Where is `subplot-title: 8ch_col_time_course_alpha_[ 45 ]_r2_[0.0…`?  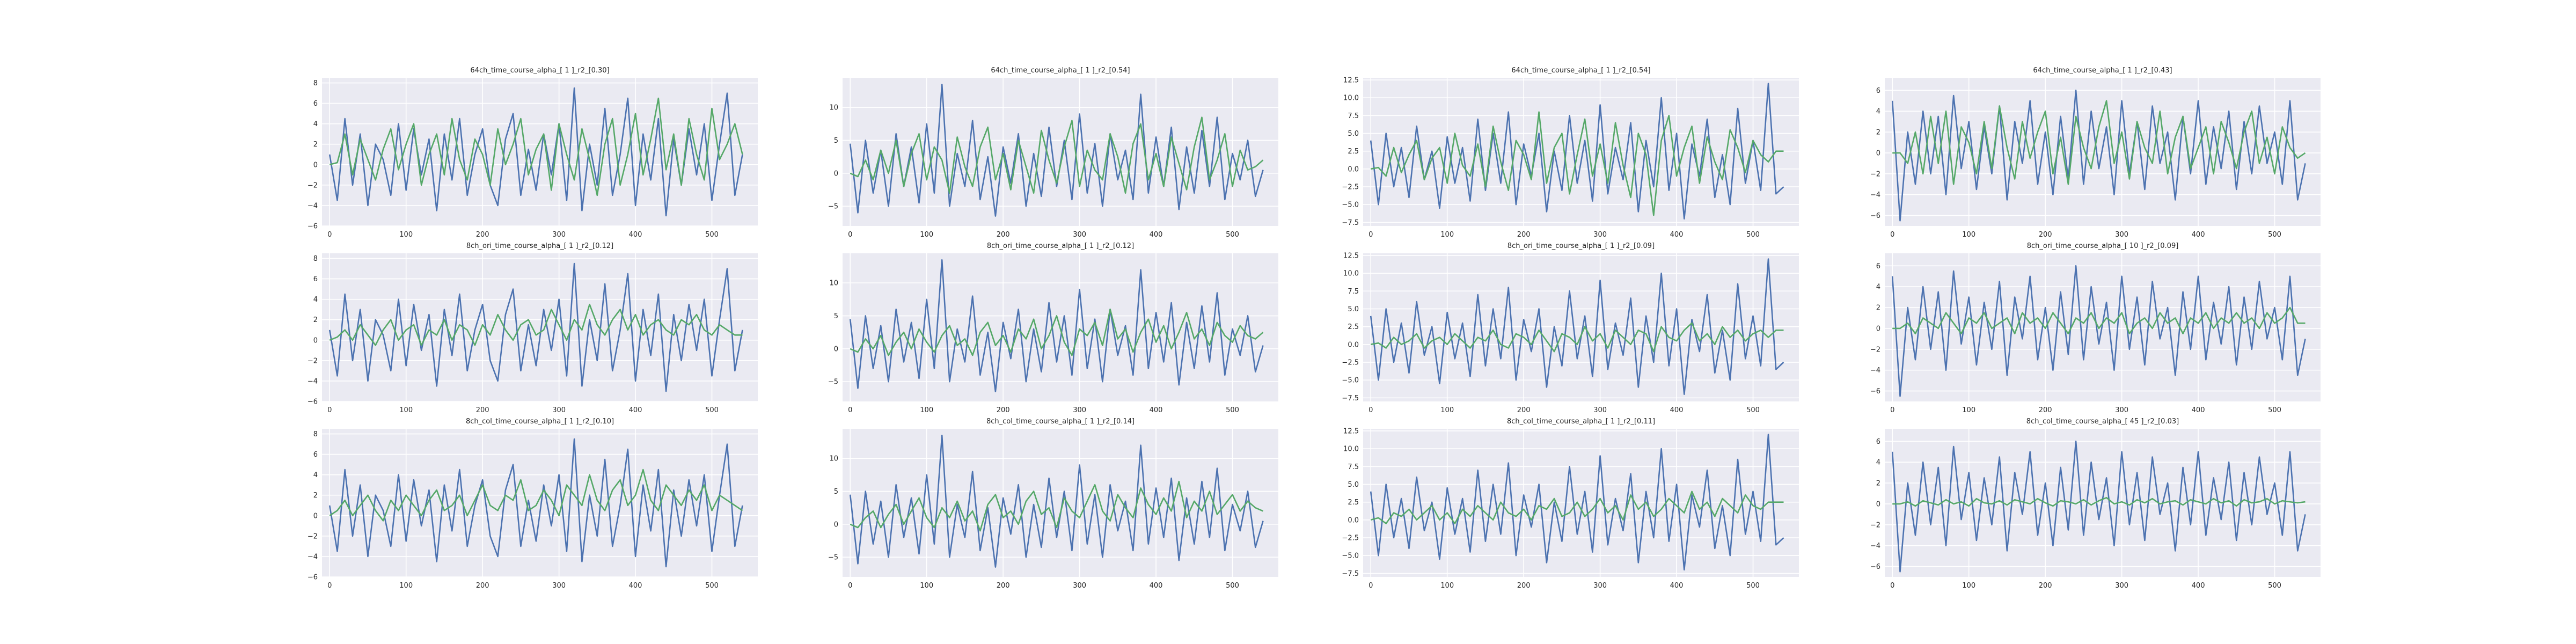
subplot-title: 8ch_col_time_course_alpha_[ 45 ]_r2_[0.0… is located at coordinates (2102, 422).